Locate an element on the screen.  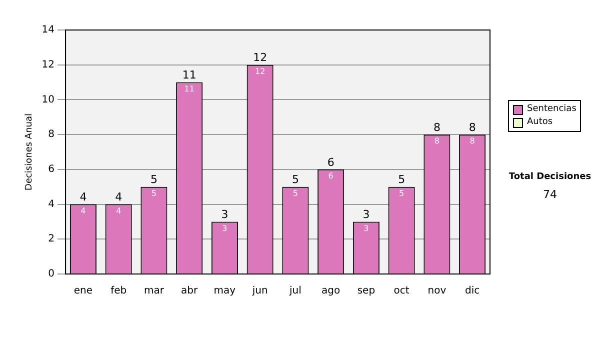
x-tick-label: ene is located at coordinates (83, 291).